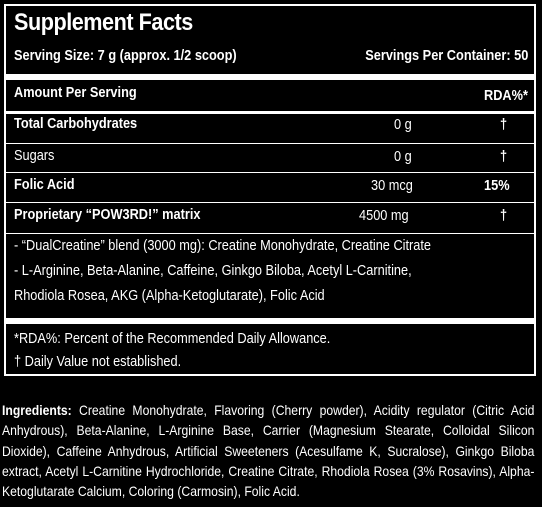 The height and width of the screenshot is (507, 542). What do you see at coordinates (107, 215) in the screenshot?
I see `row-name: Proprietary “POW3RD!” matrix` at bounding box center [107, 215].